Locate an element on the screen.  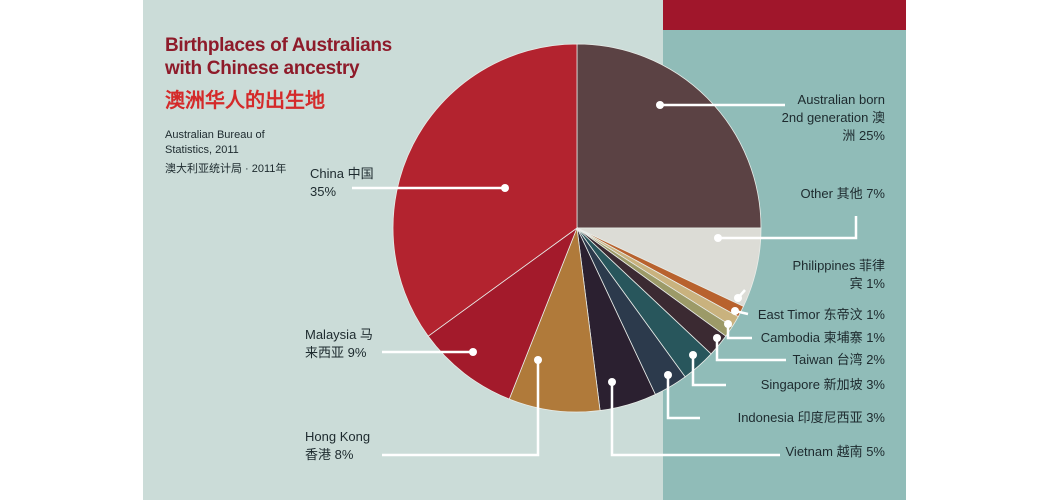
category-label: East Timor 东帝汶 is located at coordinates (810, 314).